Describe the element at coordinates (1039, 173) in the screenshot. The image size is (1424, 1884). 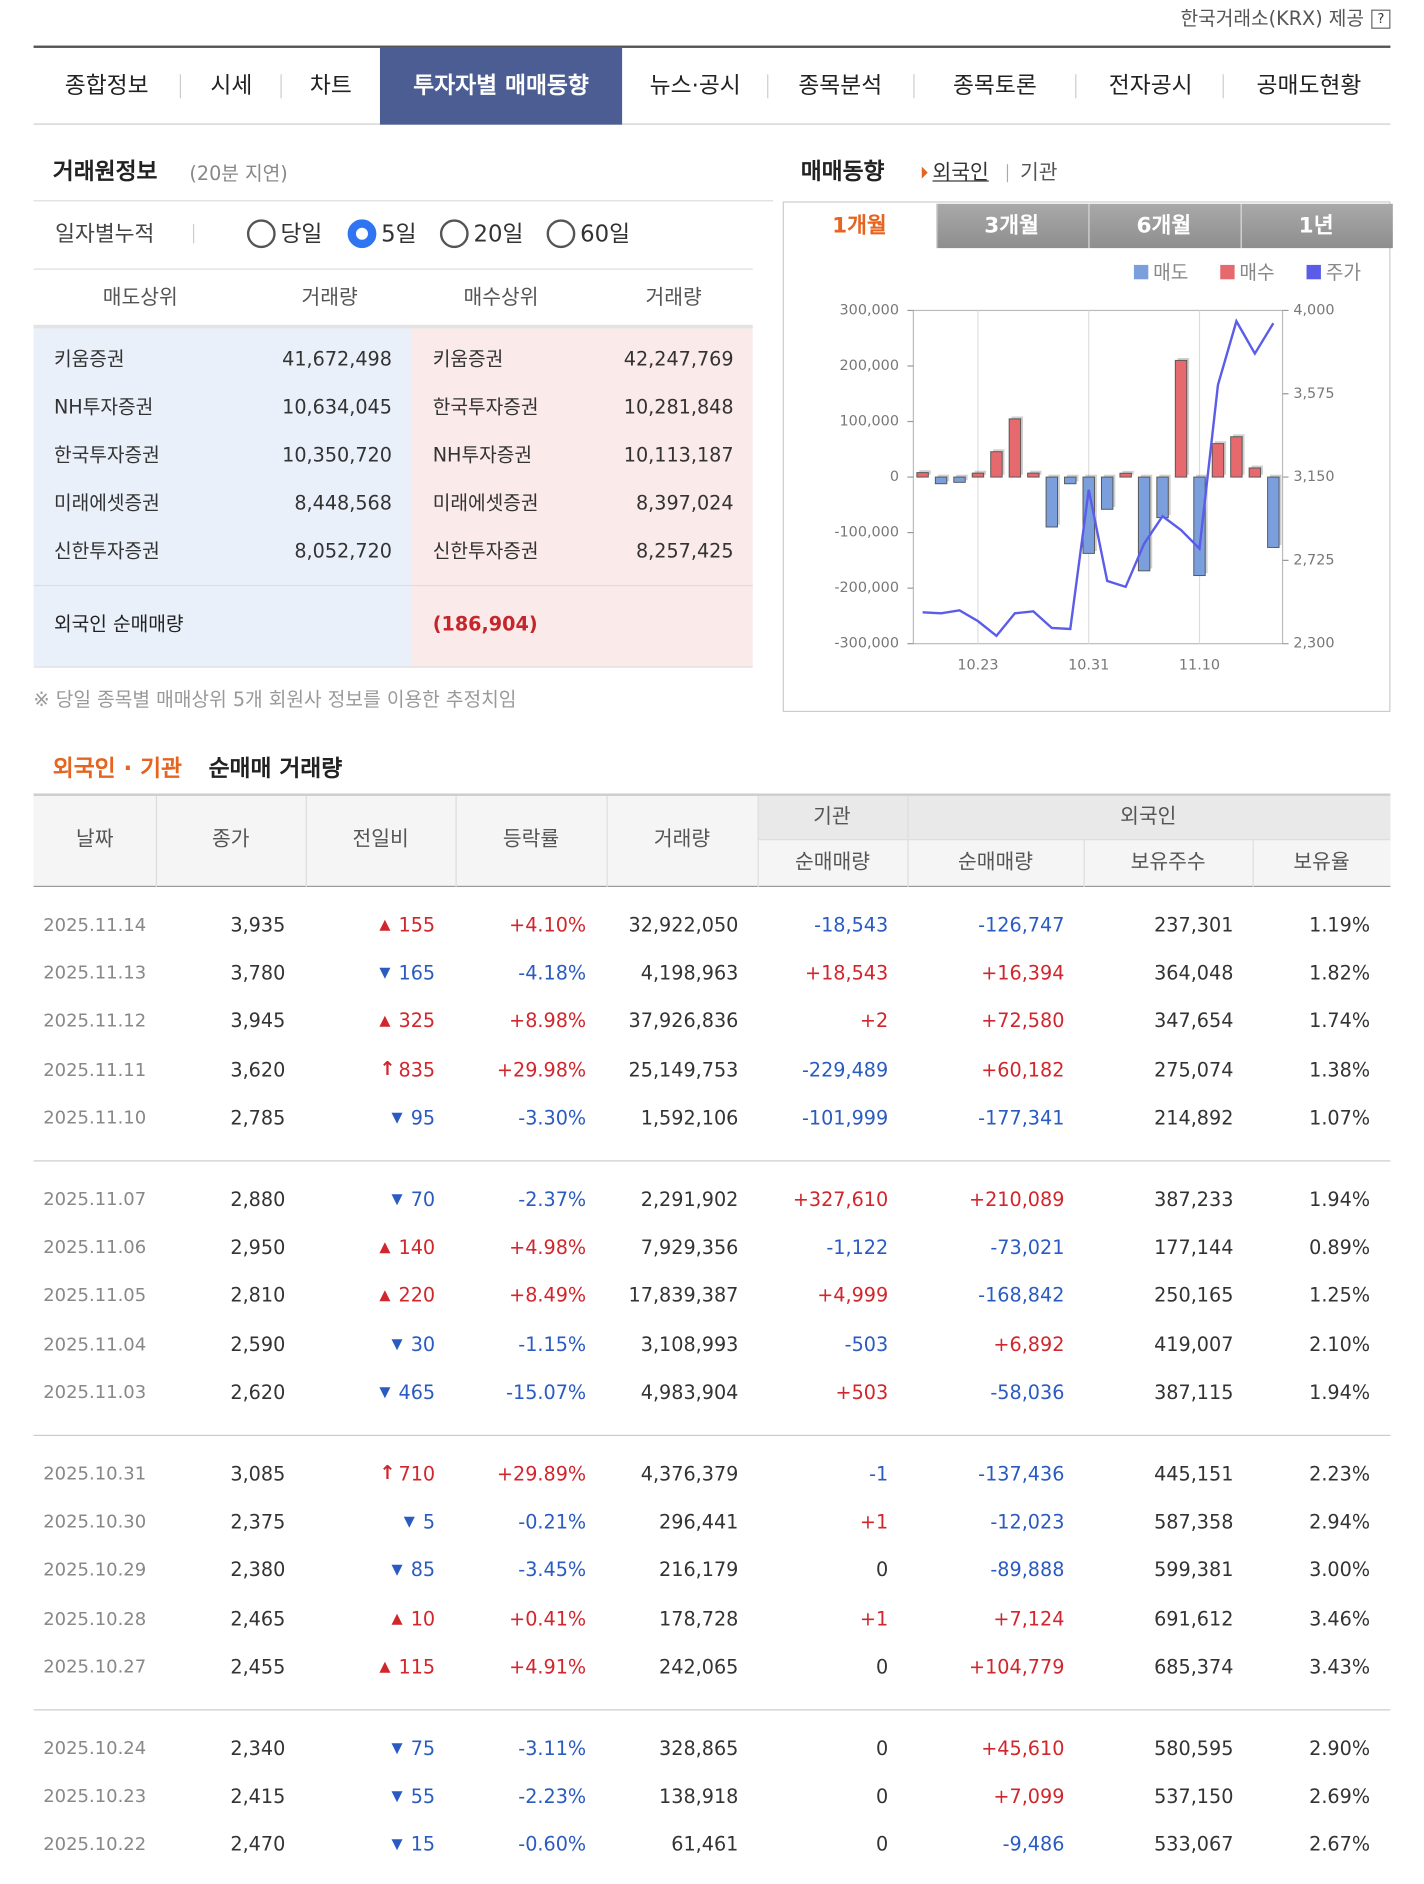
I see `filter: 기관` at that location.